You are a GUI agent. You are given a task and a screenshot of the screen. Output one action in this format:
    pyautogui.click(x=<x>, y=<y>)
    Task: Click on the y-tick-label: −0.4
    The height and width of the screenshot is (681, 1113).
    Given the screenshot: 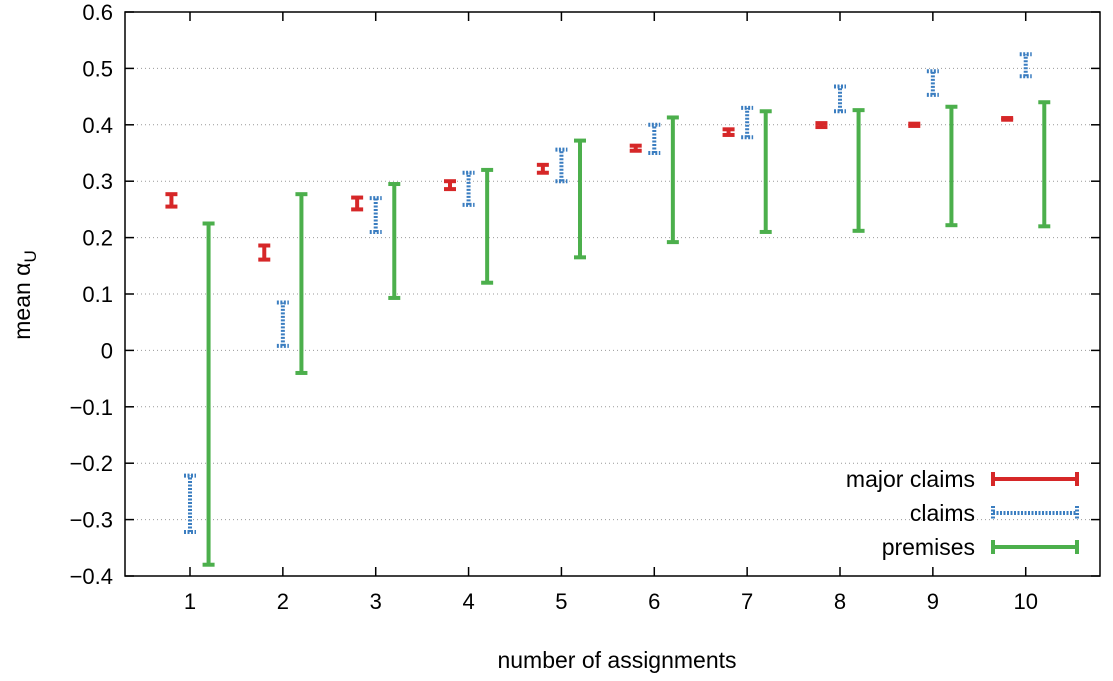 What is the action you would take?
    pyautogui.click(x=91, y=576)
    